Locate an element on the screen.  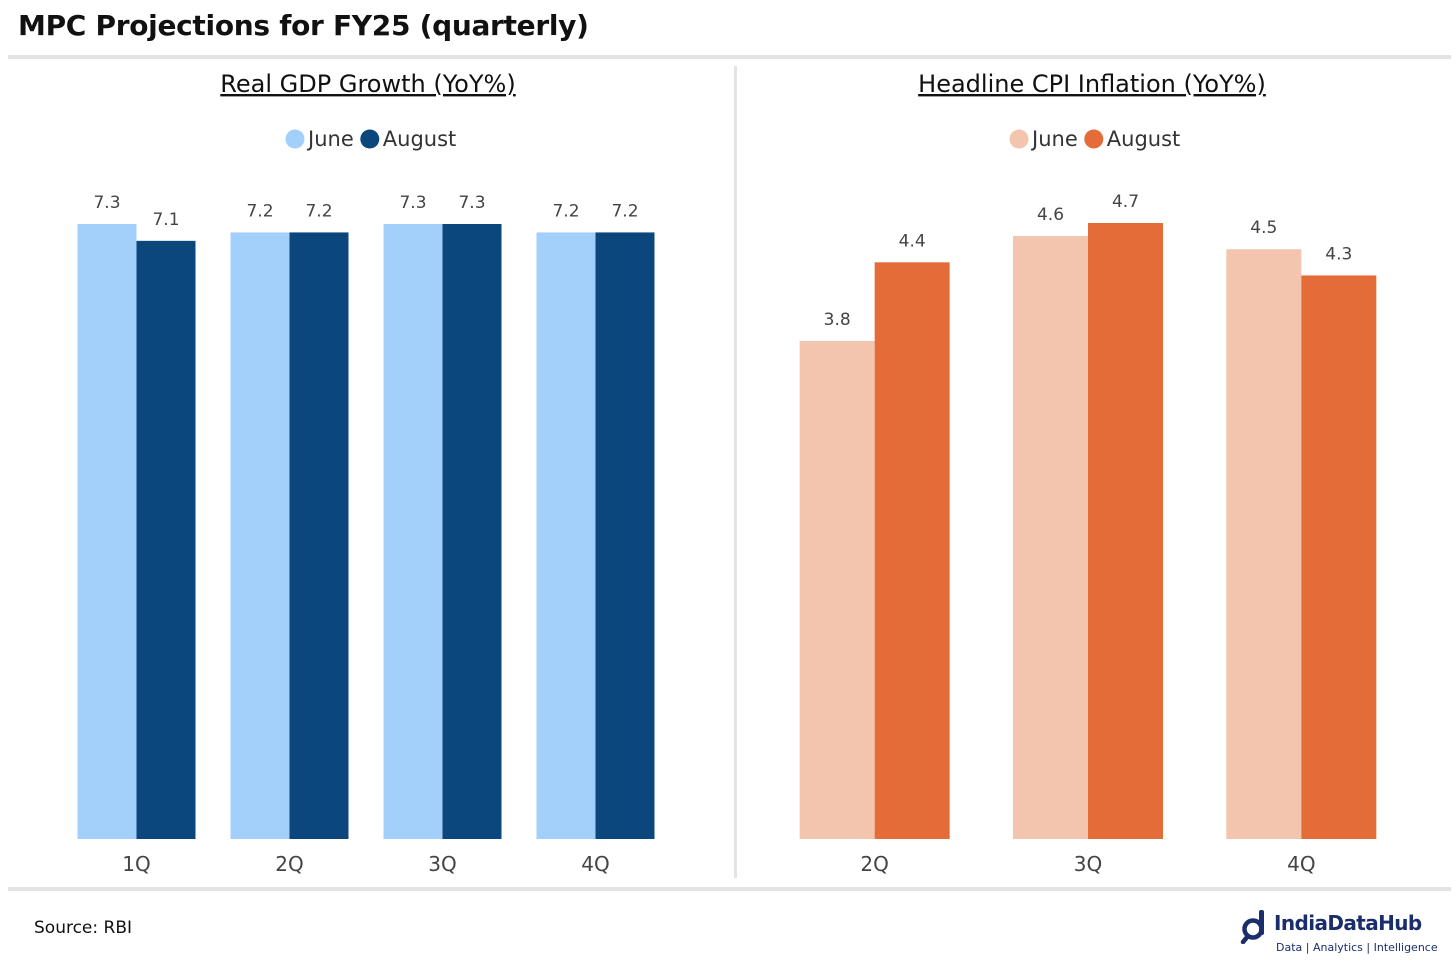
gdp-xtick-3q: 3Q is located at coordinates (442, 864).